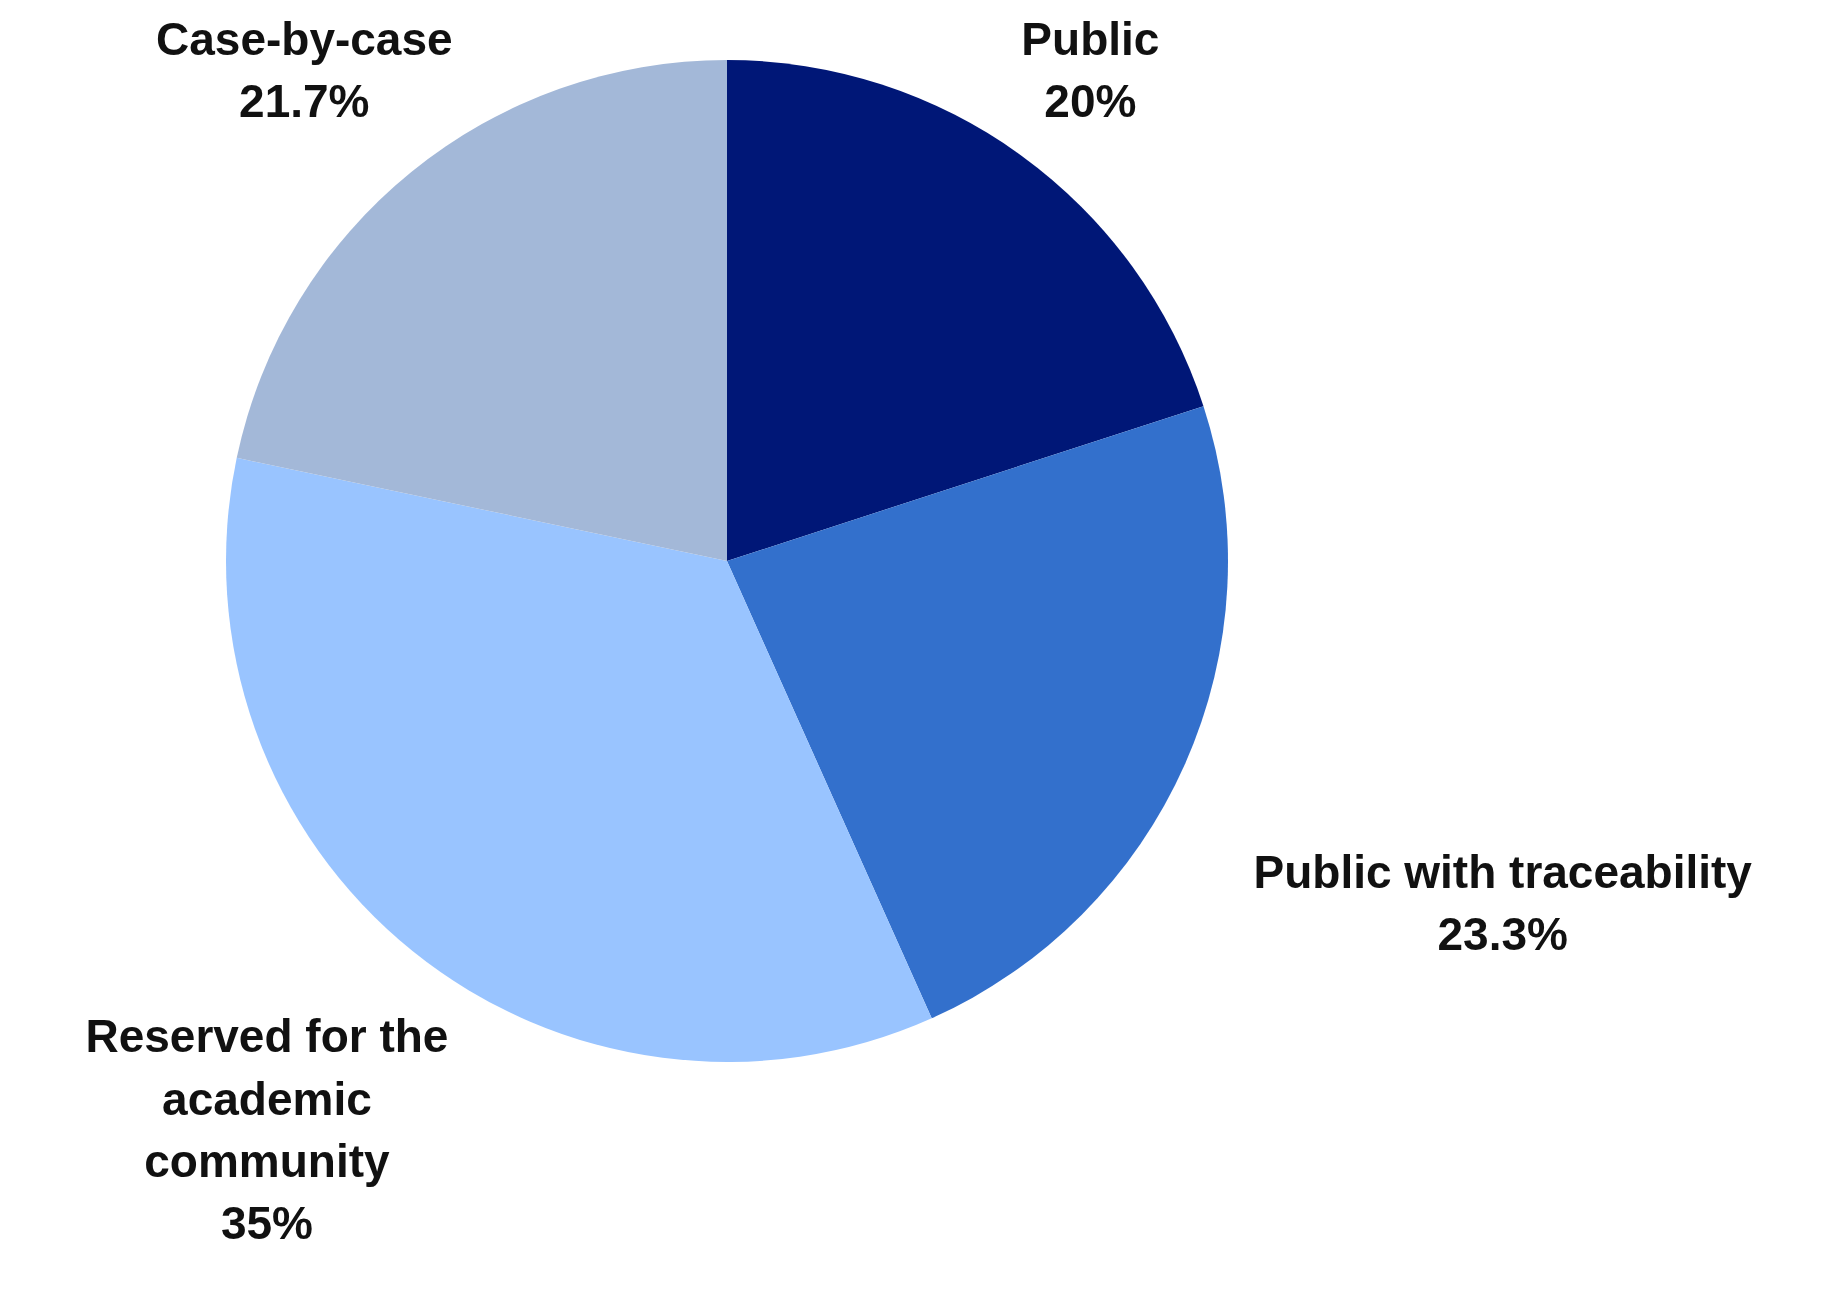  Describe the element at coordinates (304, 101) in the screenshot. I see `data-label: 21.7%` at that location.